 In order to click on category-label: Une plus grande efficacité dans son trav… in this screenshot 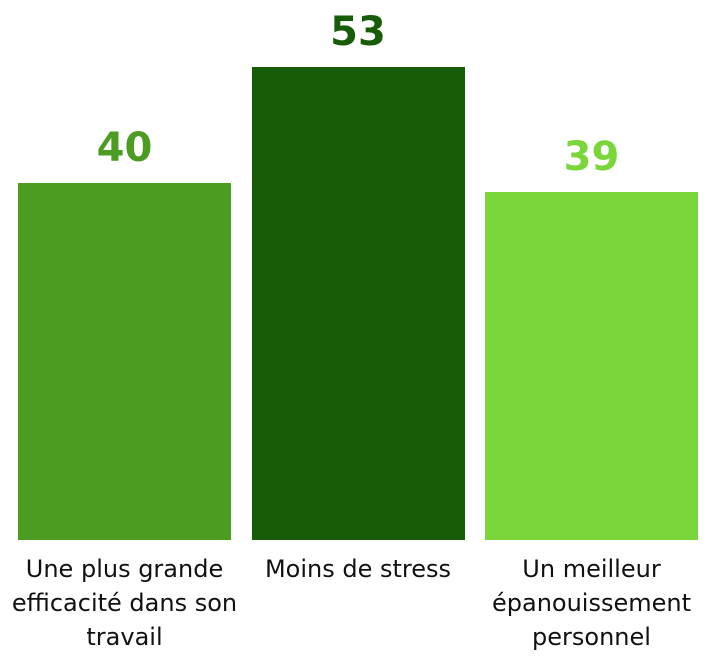, I will do `click(124, 603)`.